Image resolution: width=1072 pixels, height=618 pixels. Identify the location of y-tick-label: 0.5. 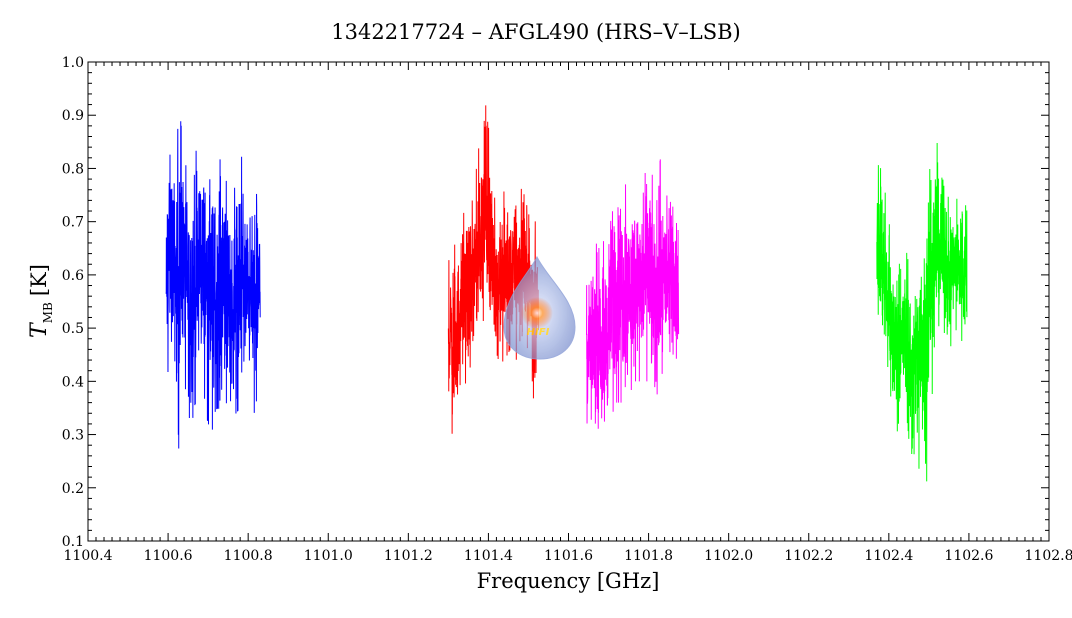
(73, 329).